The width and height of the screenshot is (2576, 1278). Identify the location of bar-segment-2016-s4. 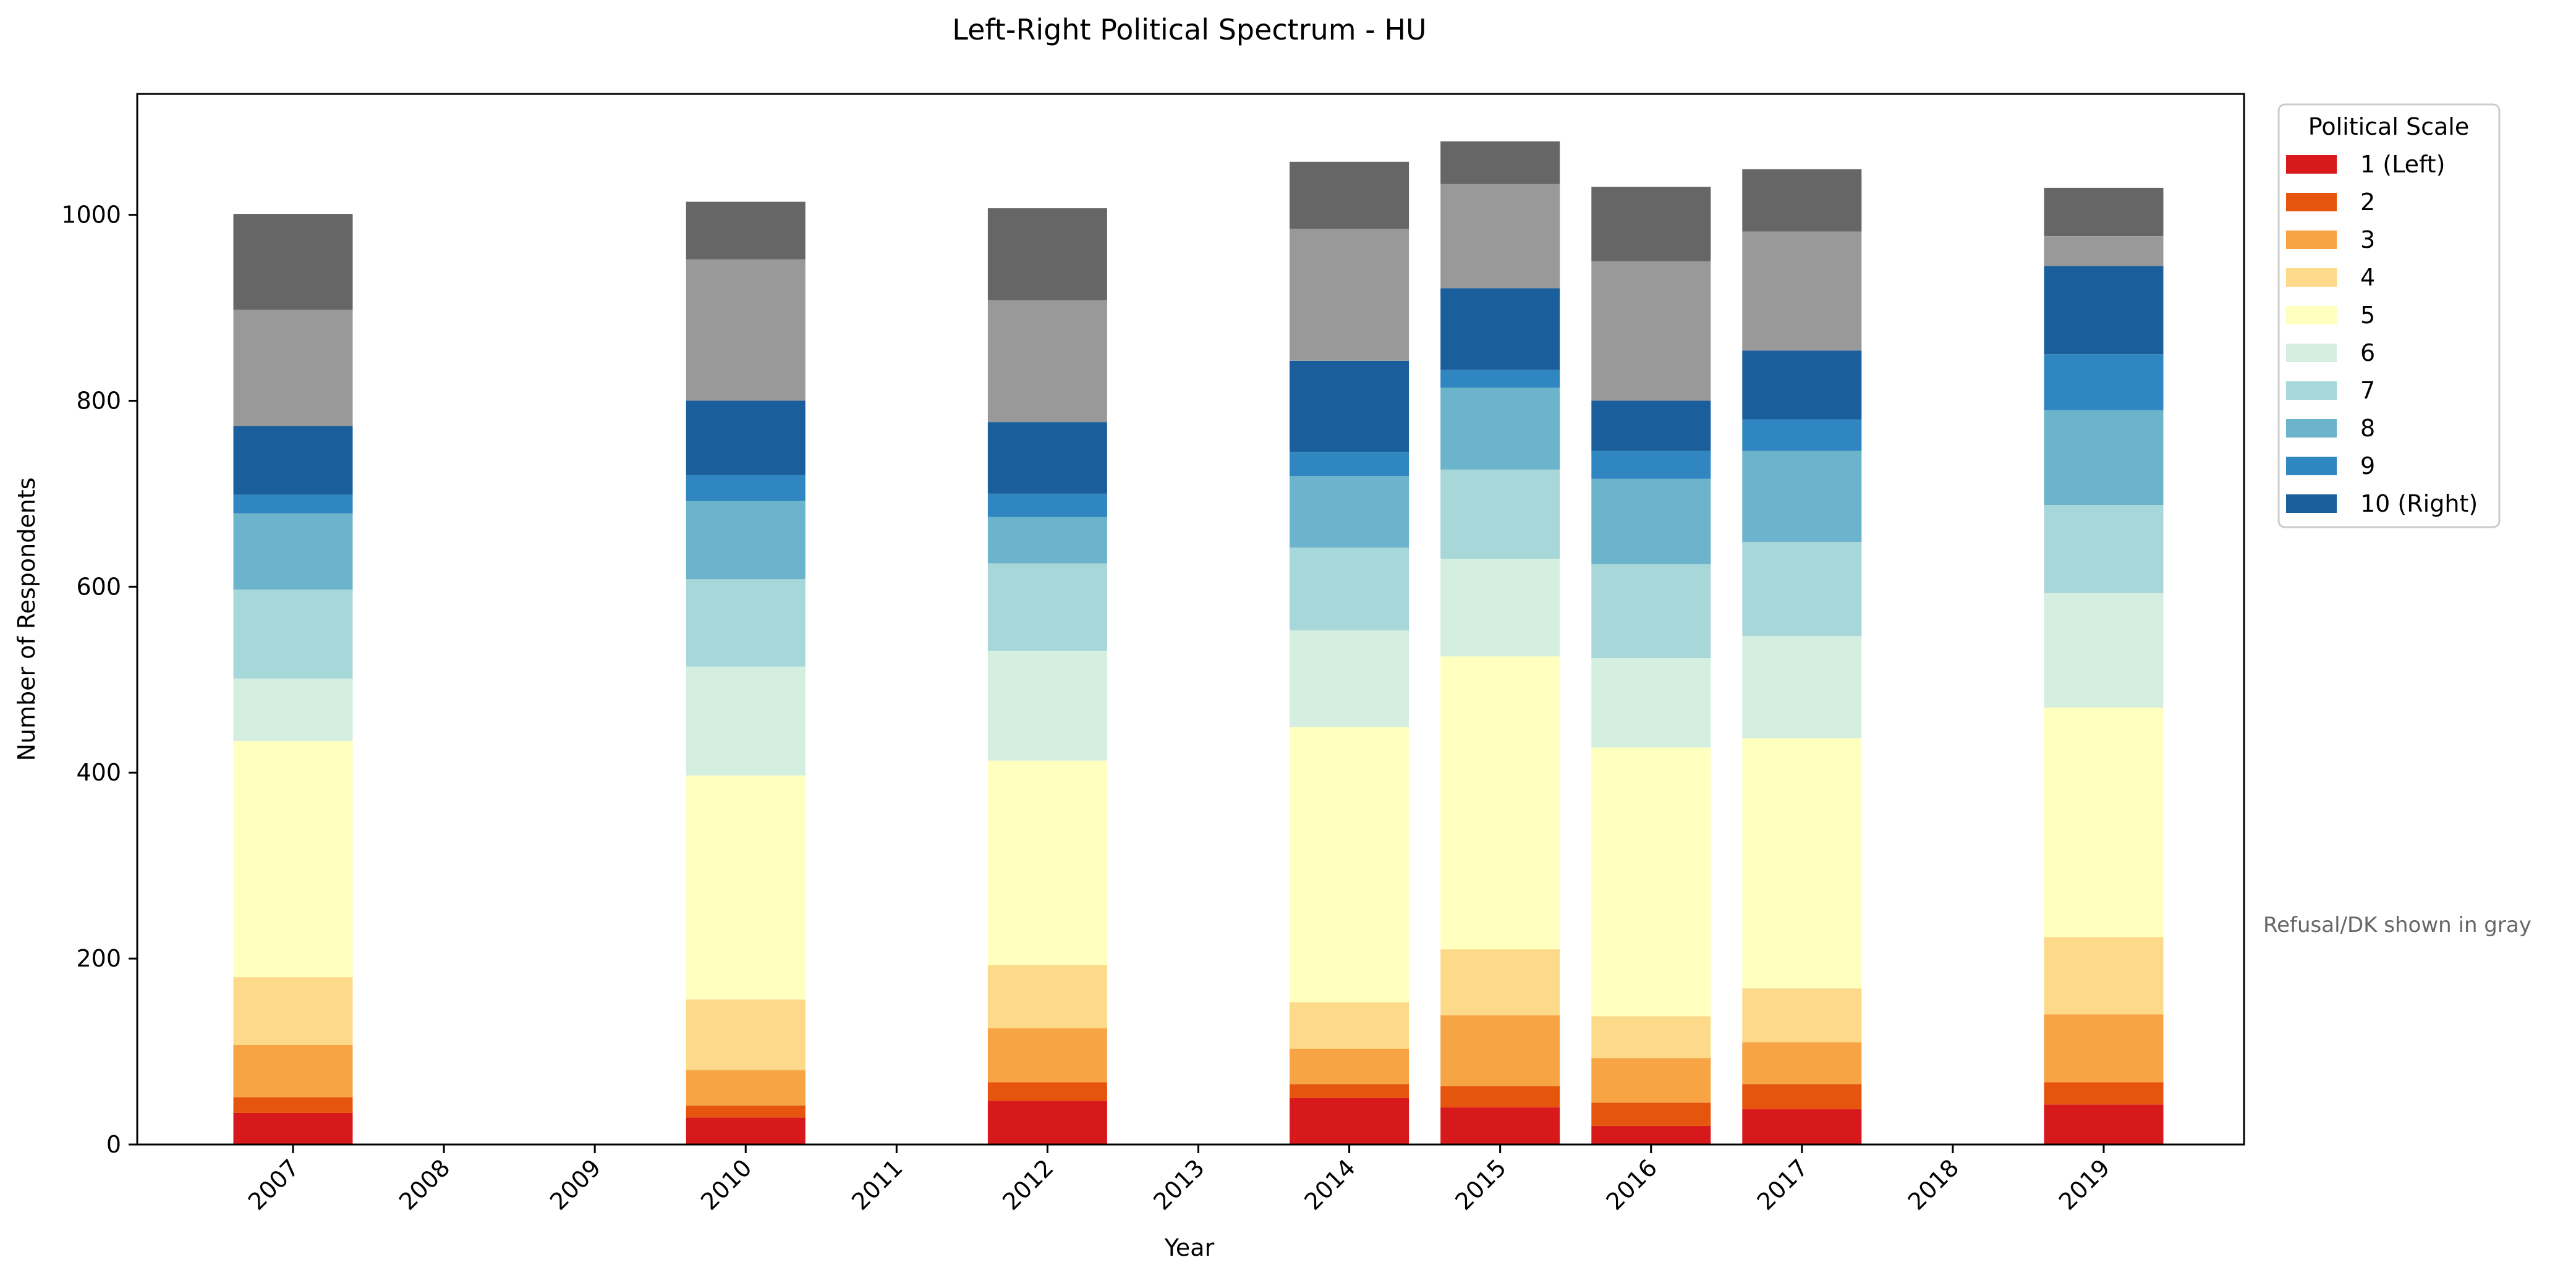
(1651, 1037).